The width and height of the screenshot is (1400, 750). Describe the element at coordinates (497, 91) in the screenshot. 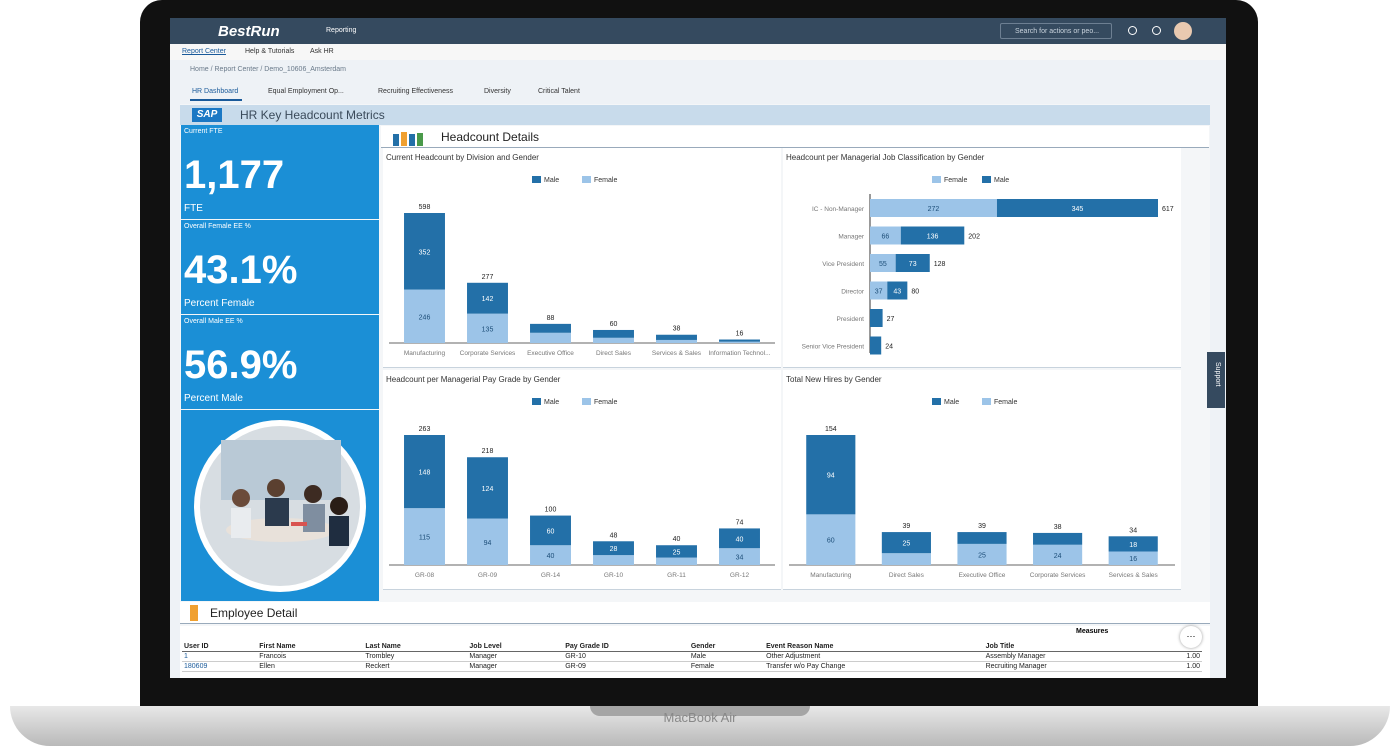

I see `tab: Diversity` at that location.